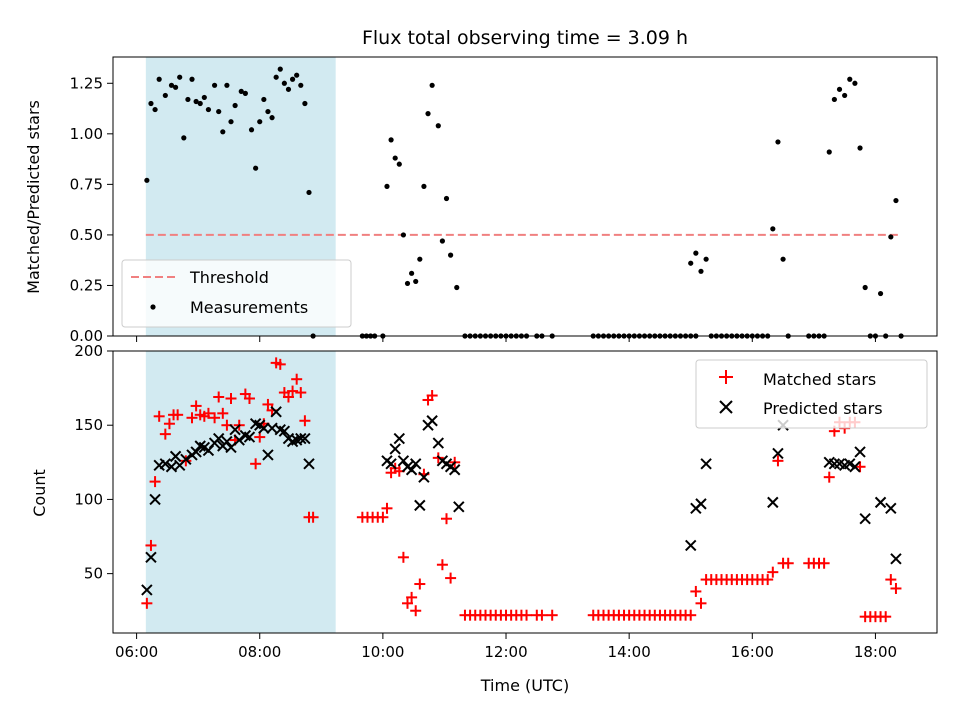 Image resolution: width=960 pixels, height=720 pixels. Describe the element at coordinates (86, 184) in the screenshot. I see `top-y-tick-label: 0.75` at that location.